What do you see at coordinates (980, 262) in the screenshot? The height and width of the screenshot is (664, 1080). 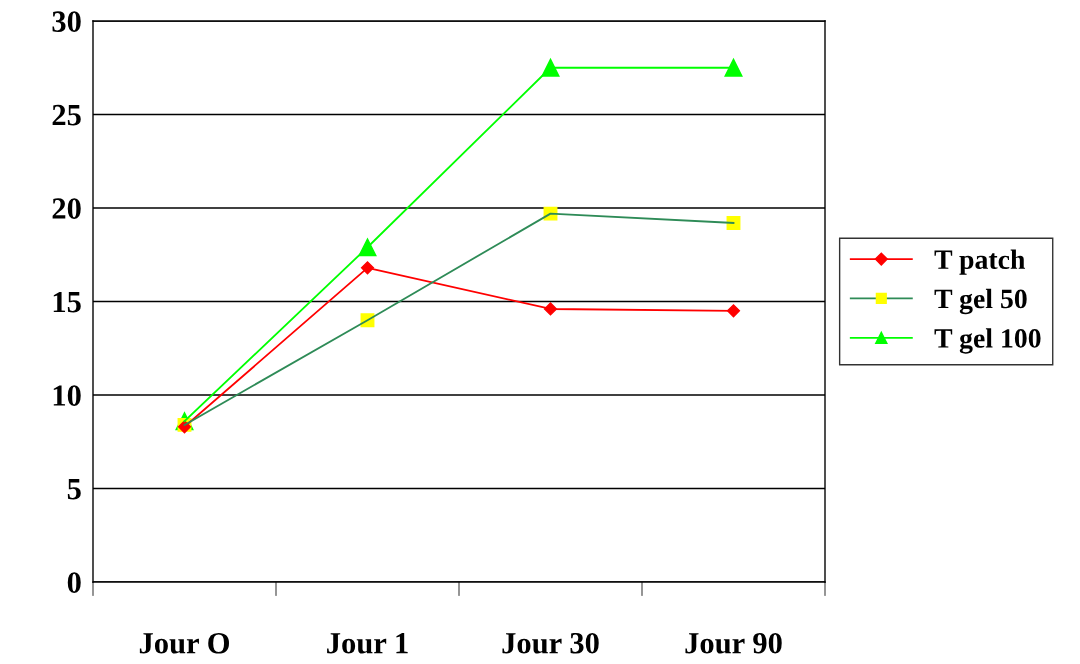 I see `legend-label: T patch` at bounding box center [980, 262].